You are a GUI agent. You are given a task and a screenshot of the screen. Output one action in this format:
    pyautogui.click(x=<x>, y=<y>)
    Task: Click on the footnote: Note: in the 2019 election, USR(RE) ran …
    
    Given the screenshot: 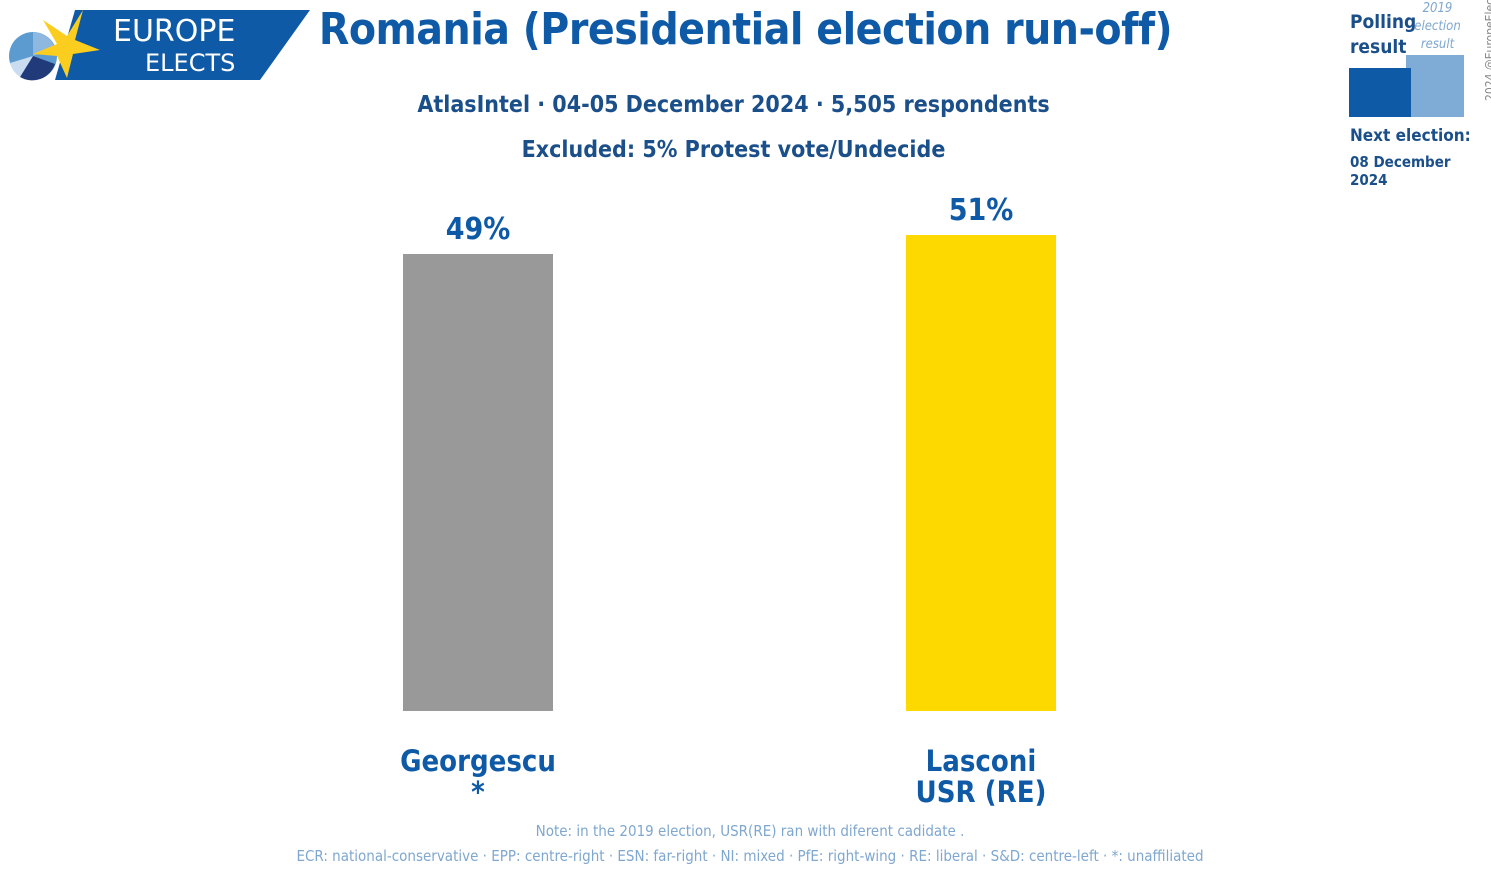 What is the action you would take?
    pyautogui.click(x=750, y=831)
    